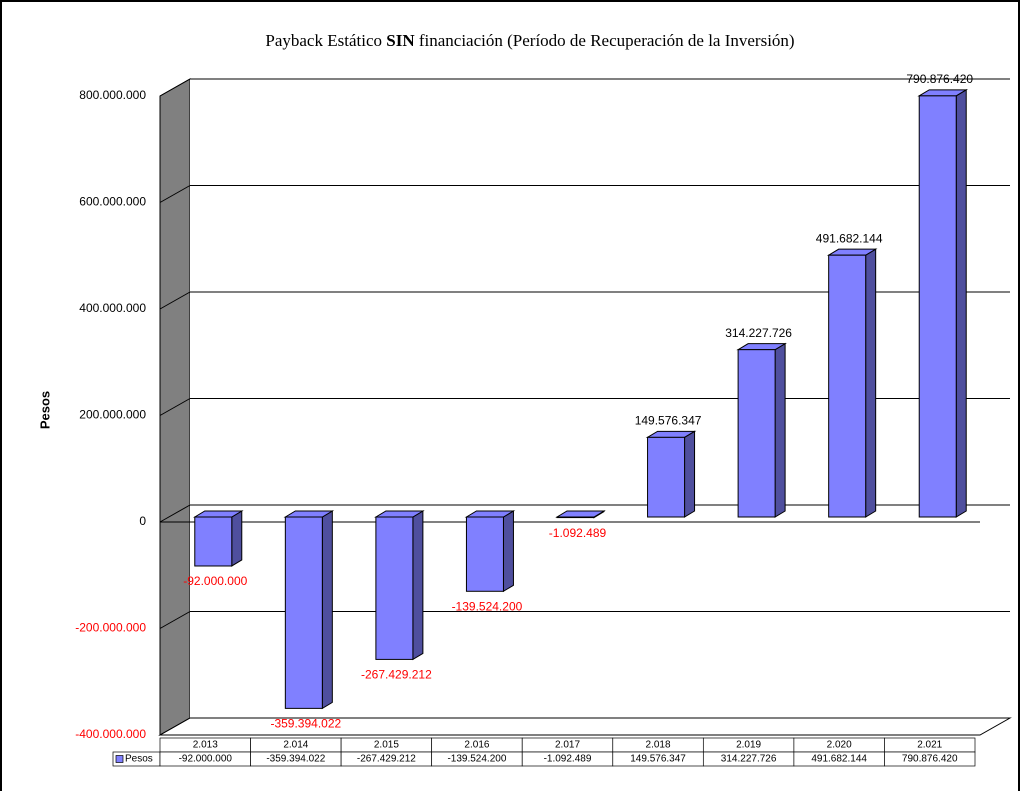  Describe the element at coordinates (206, 759) in the screenshot. I see `table-value: -92.000.000` at that location.